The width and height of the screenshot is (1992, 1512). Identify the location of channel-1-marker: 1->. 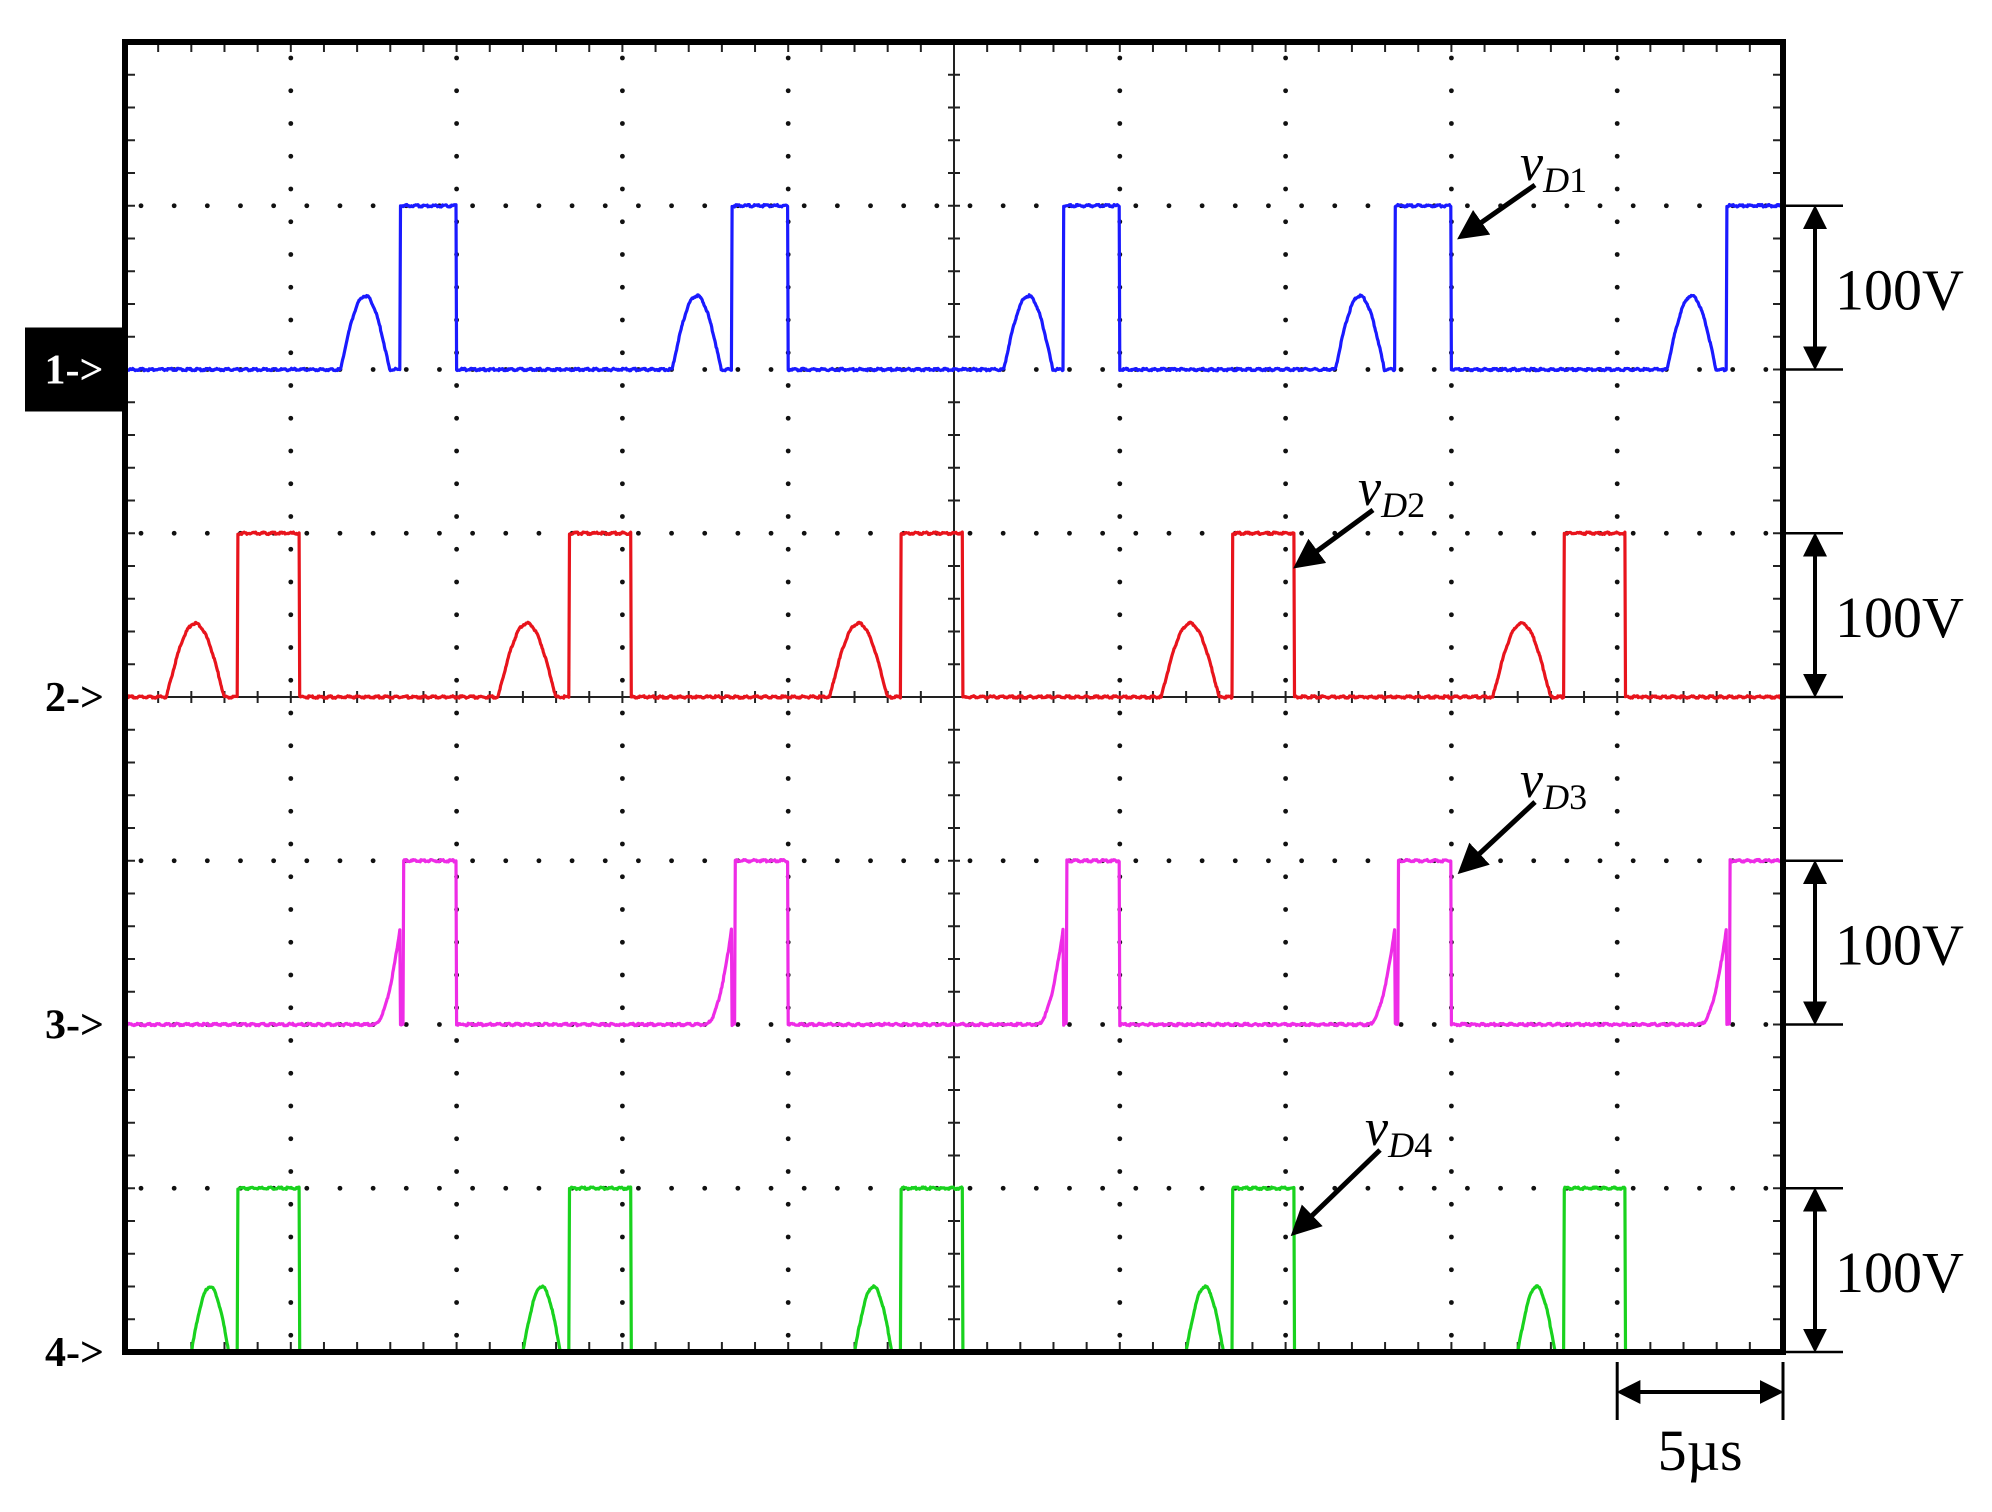
(74, 371).